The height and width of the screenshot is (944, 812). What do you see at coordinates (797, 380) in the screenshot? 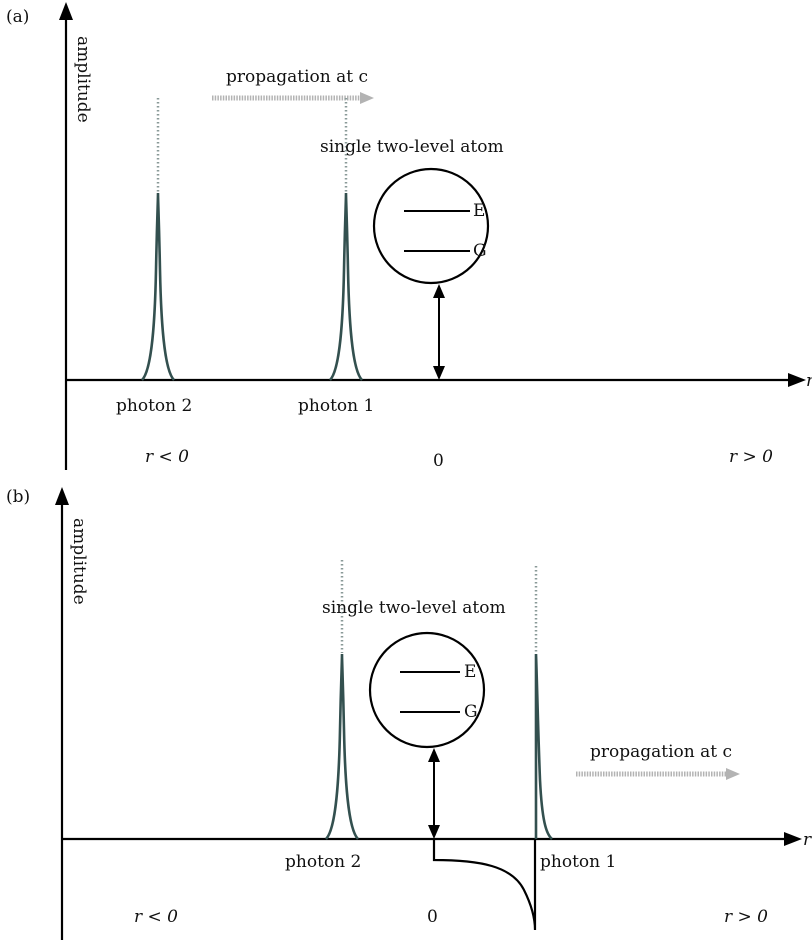
I see `panel-a-x-arrowhead` at bounding box center [797, 380].